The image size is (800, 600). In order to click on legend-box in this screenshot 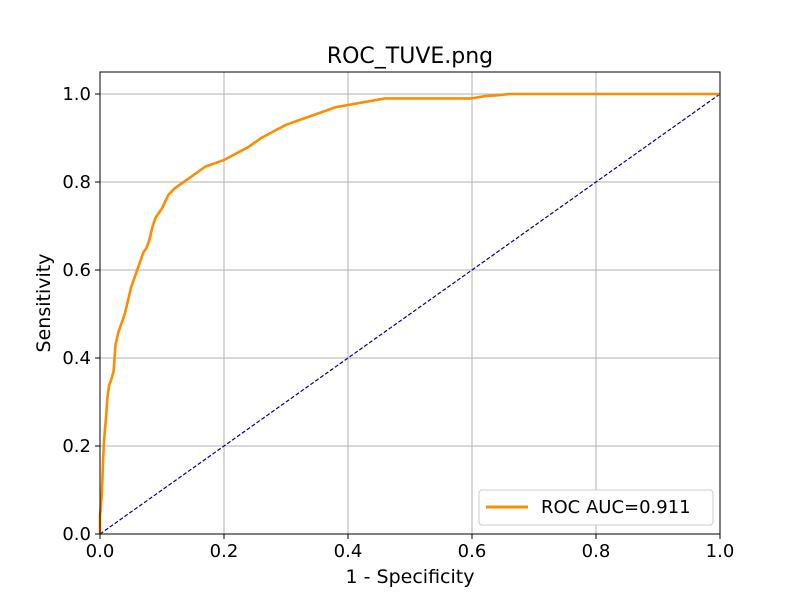, I will do `click(596, 507)`.